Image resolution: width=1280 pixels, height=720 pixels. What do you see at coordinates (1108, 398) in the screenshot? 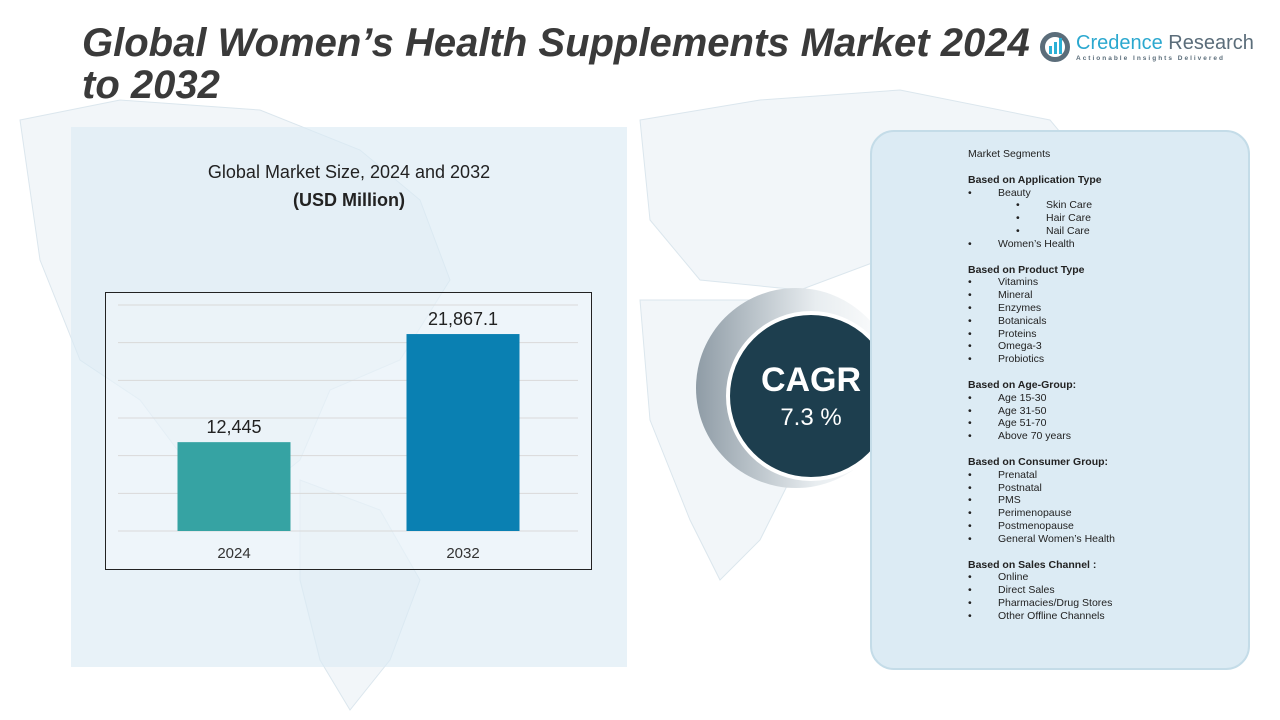
I see `segment-item: Age 15-30` at bounding box center [1108, 398].